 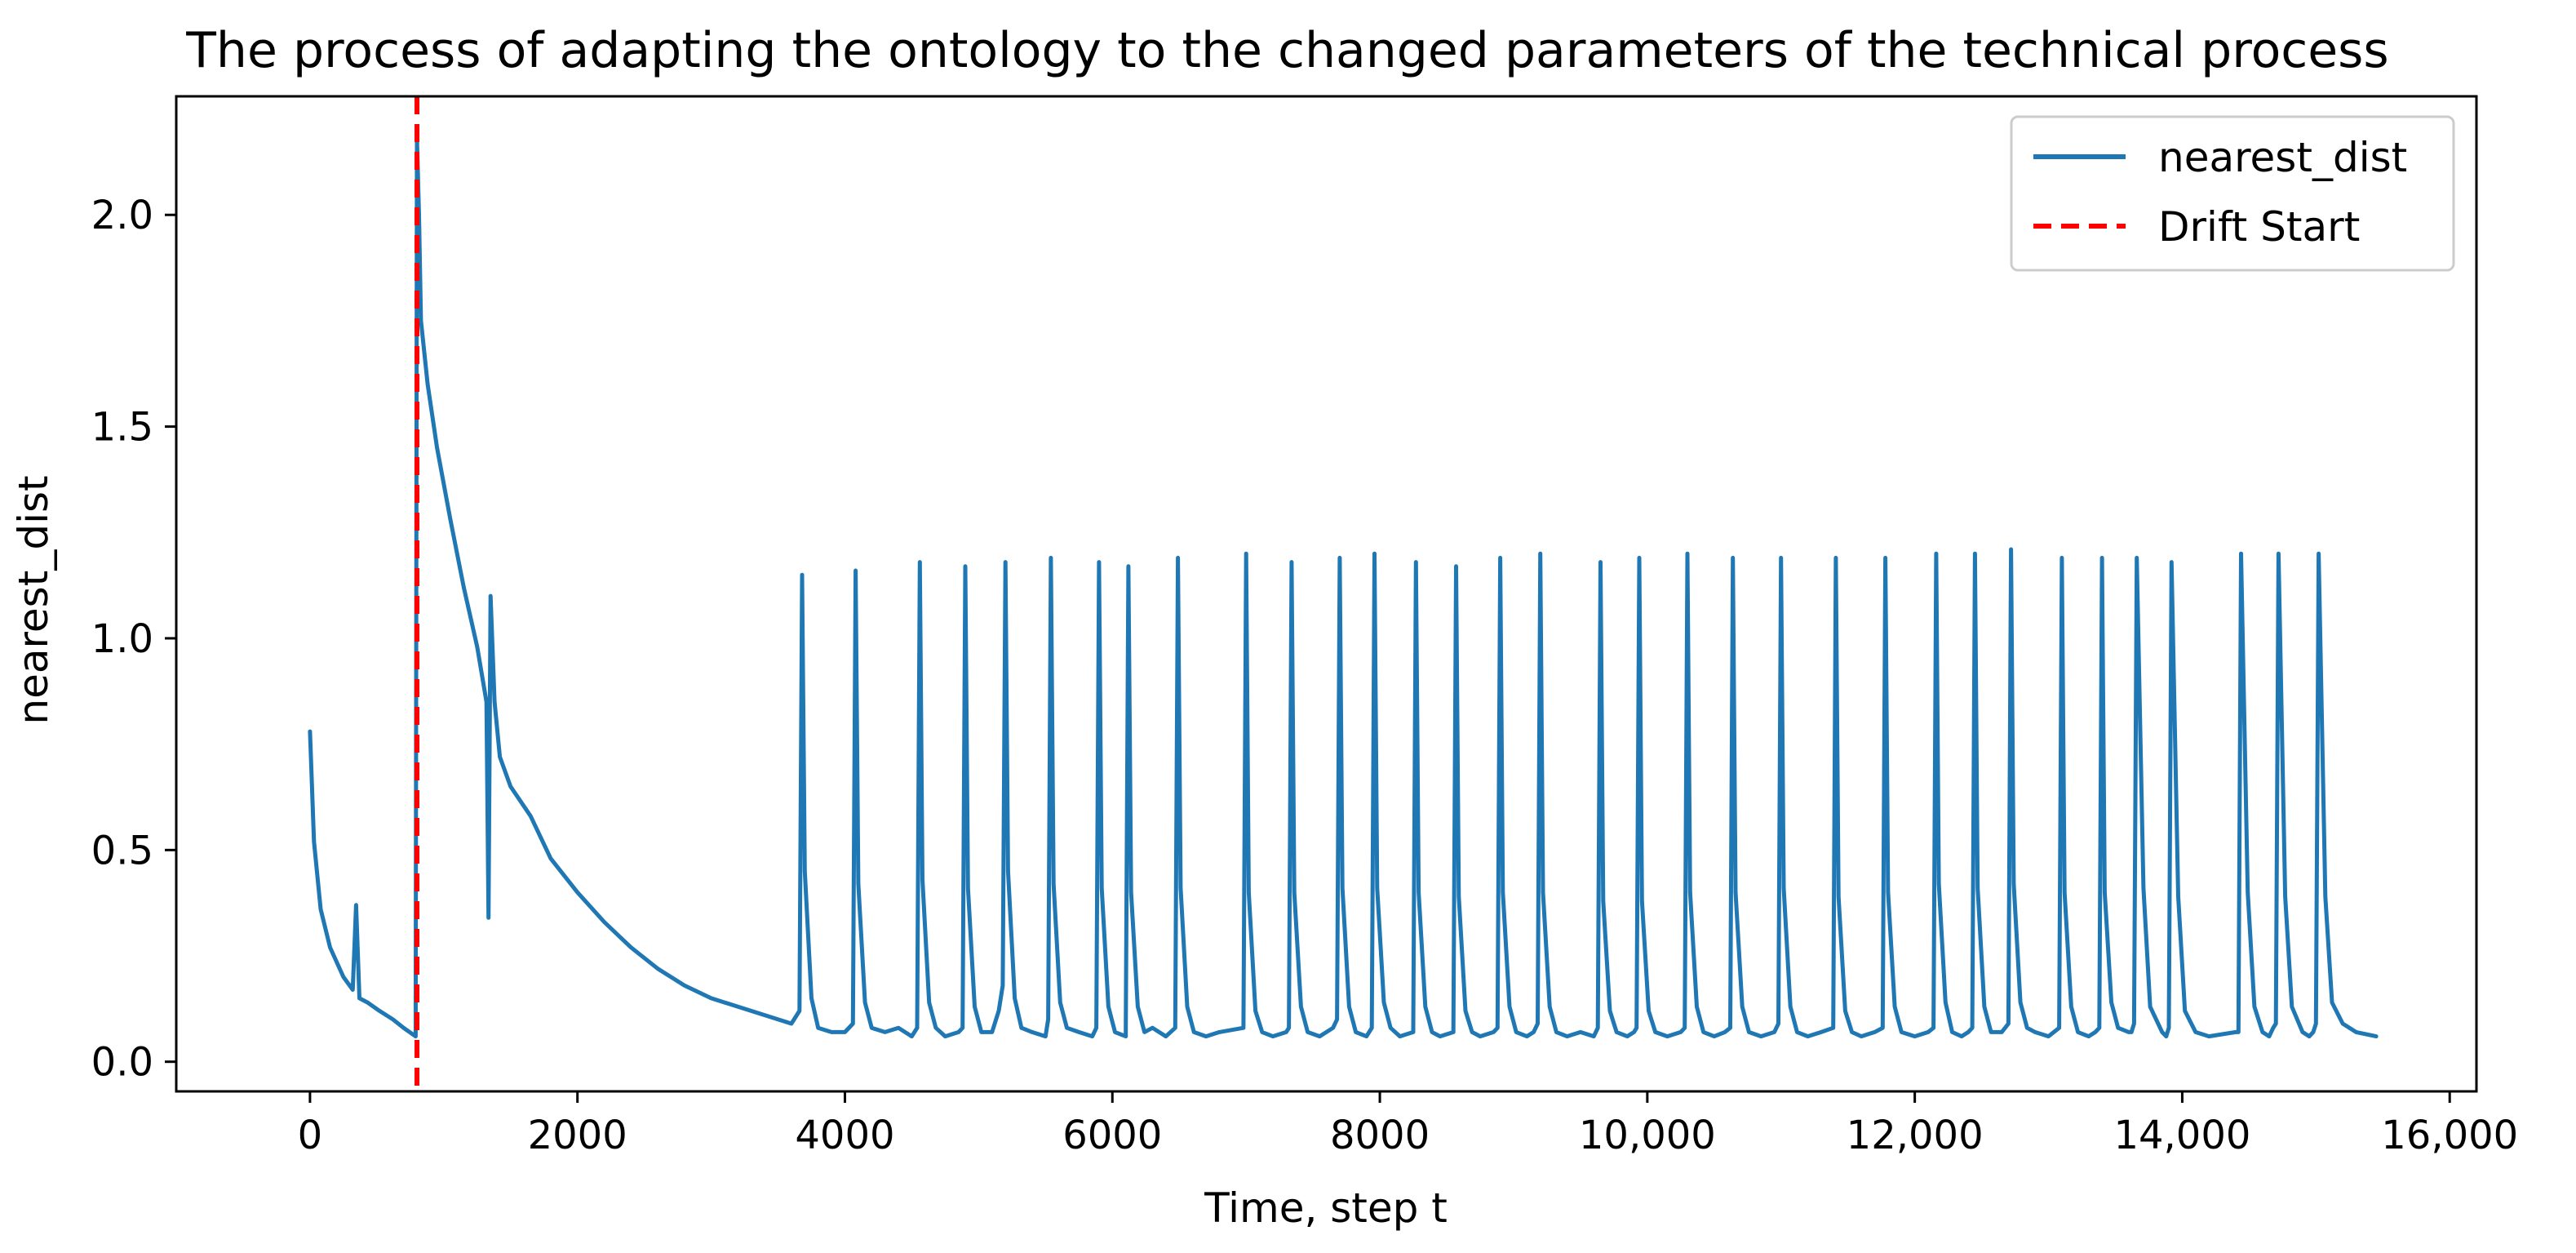 What do you see at coordinates (2181, 1135) in the screenshot?
I see `x-tick-label: 14,000` at bounding box center [2181, 1135].